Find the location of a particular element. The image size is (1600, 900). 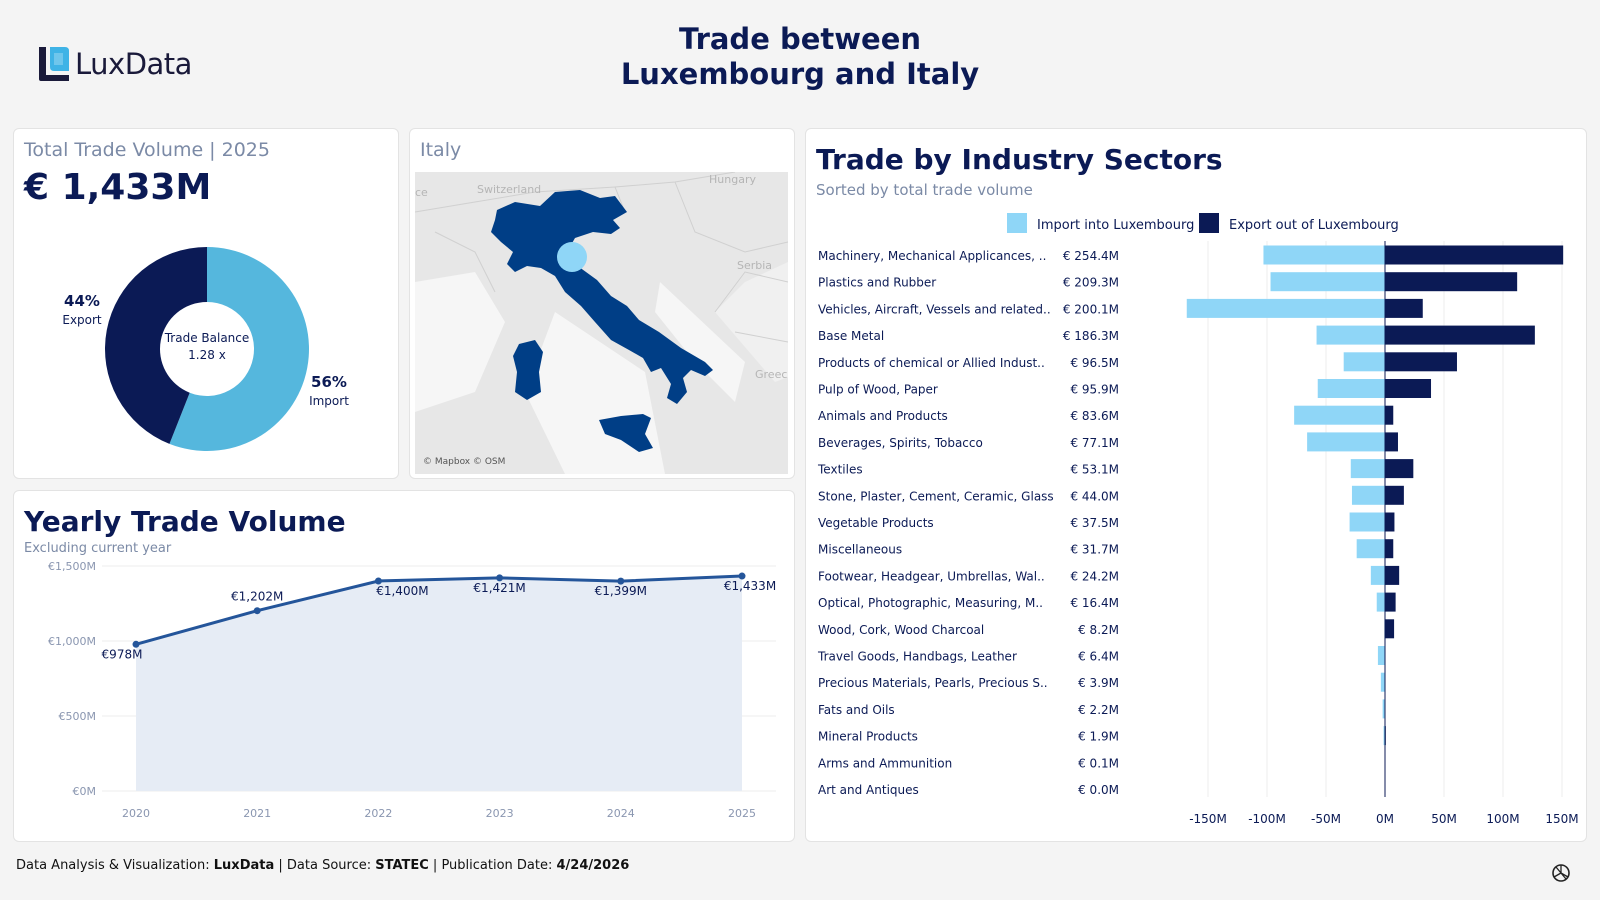

footer-source: STATEC is located at coordinates (402, 865).